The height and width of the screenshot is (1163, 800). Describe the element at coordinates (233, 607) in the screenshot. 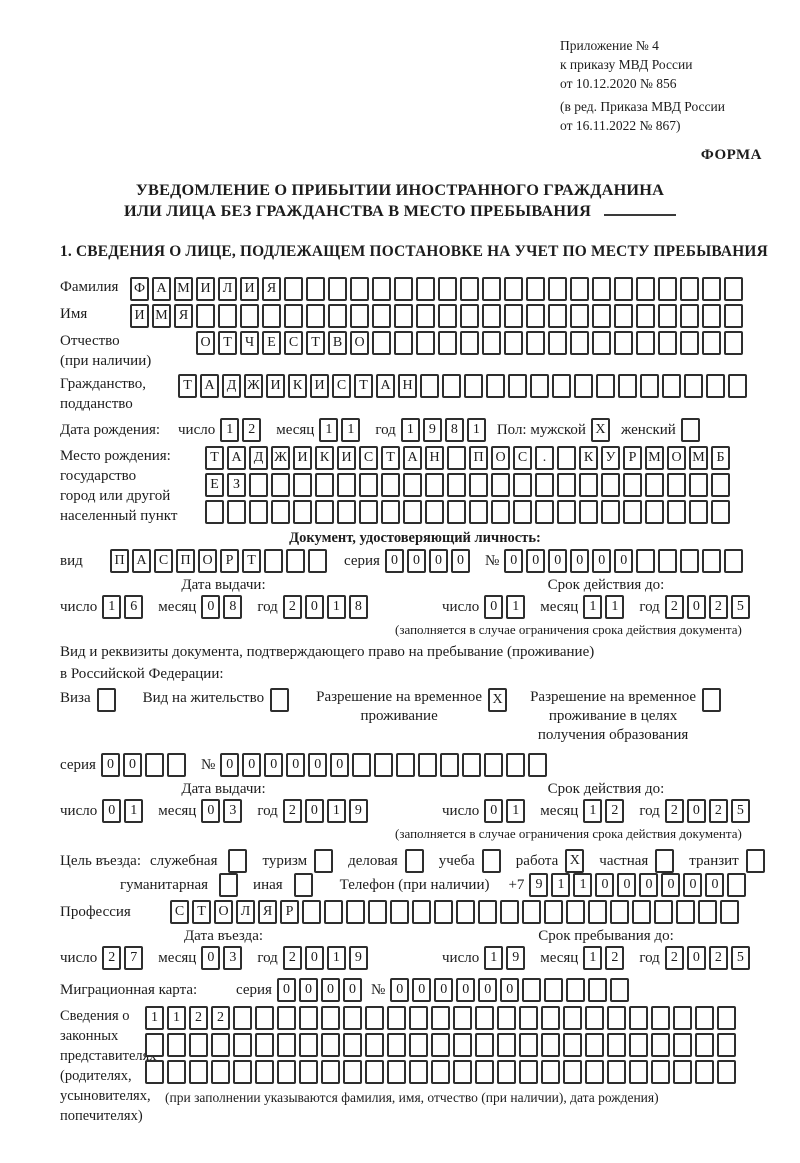

I see `char-cell: 8` at that location.